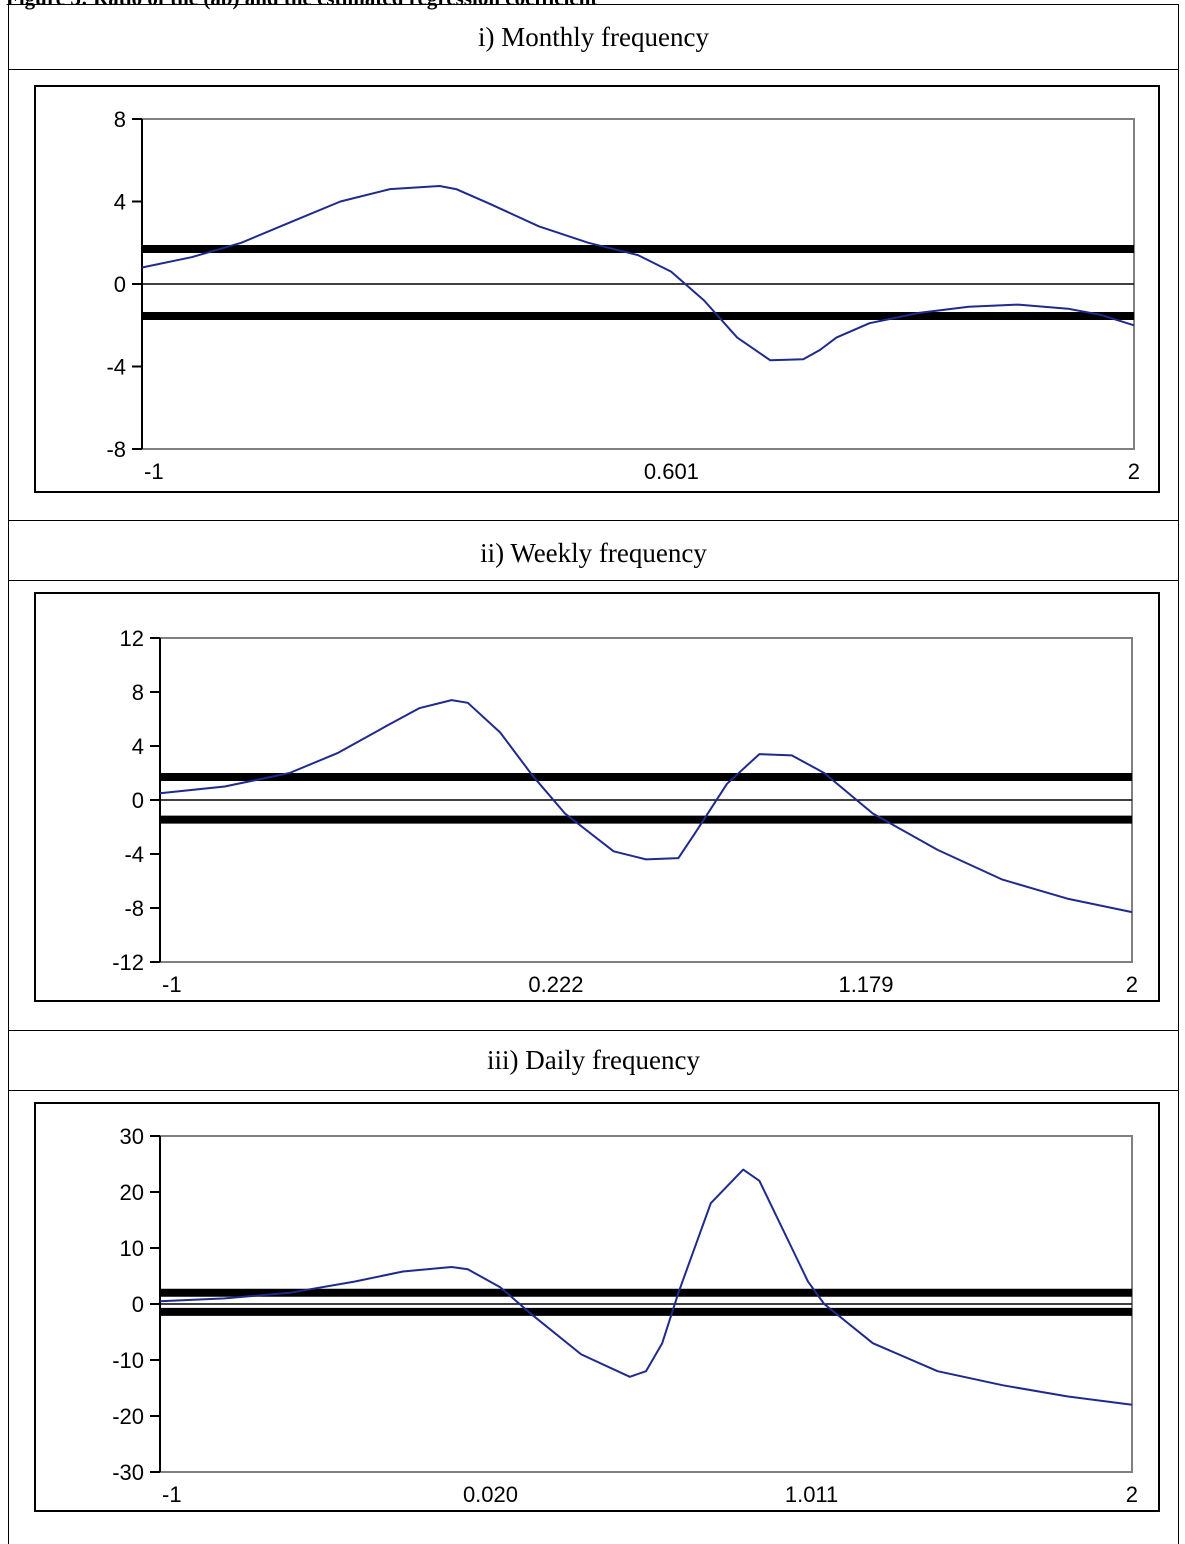  I want to click on x-tick-label: 1.011, so click(811, 1494).